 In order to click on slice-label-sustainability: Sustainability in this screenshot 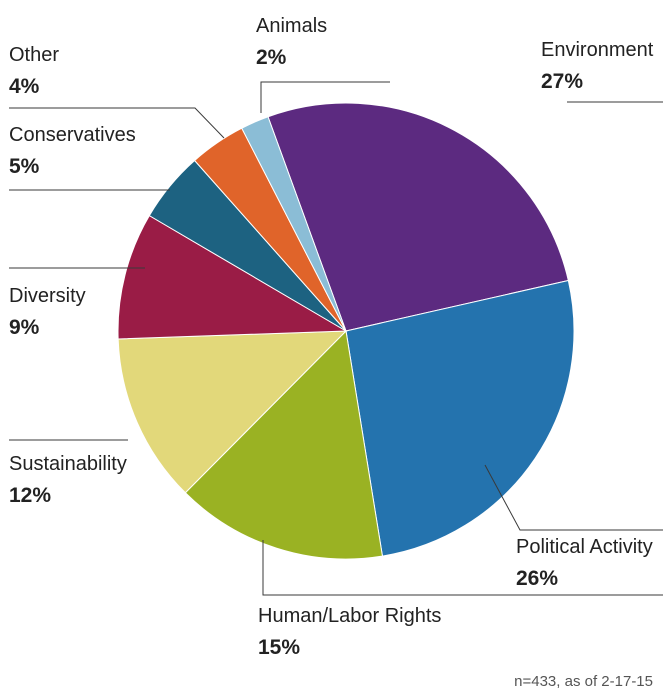, I will do `click(68, 464)`.